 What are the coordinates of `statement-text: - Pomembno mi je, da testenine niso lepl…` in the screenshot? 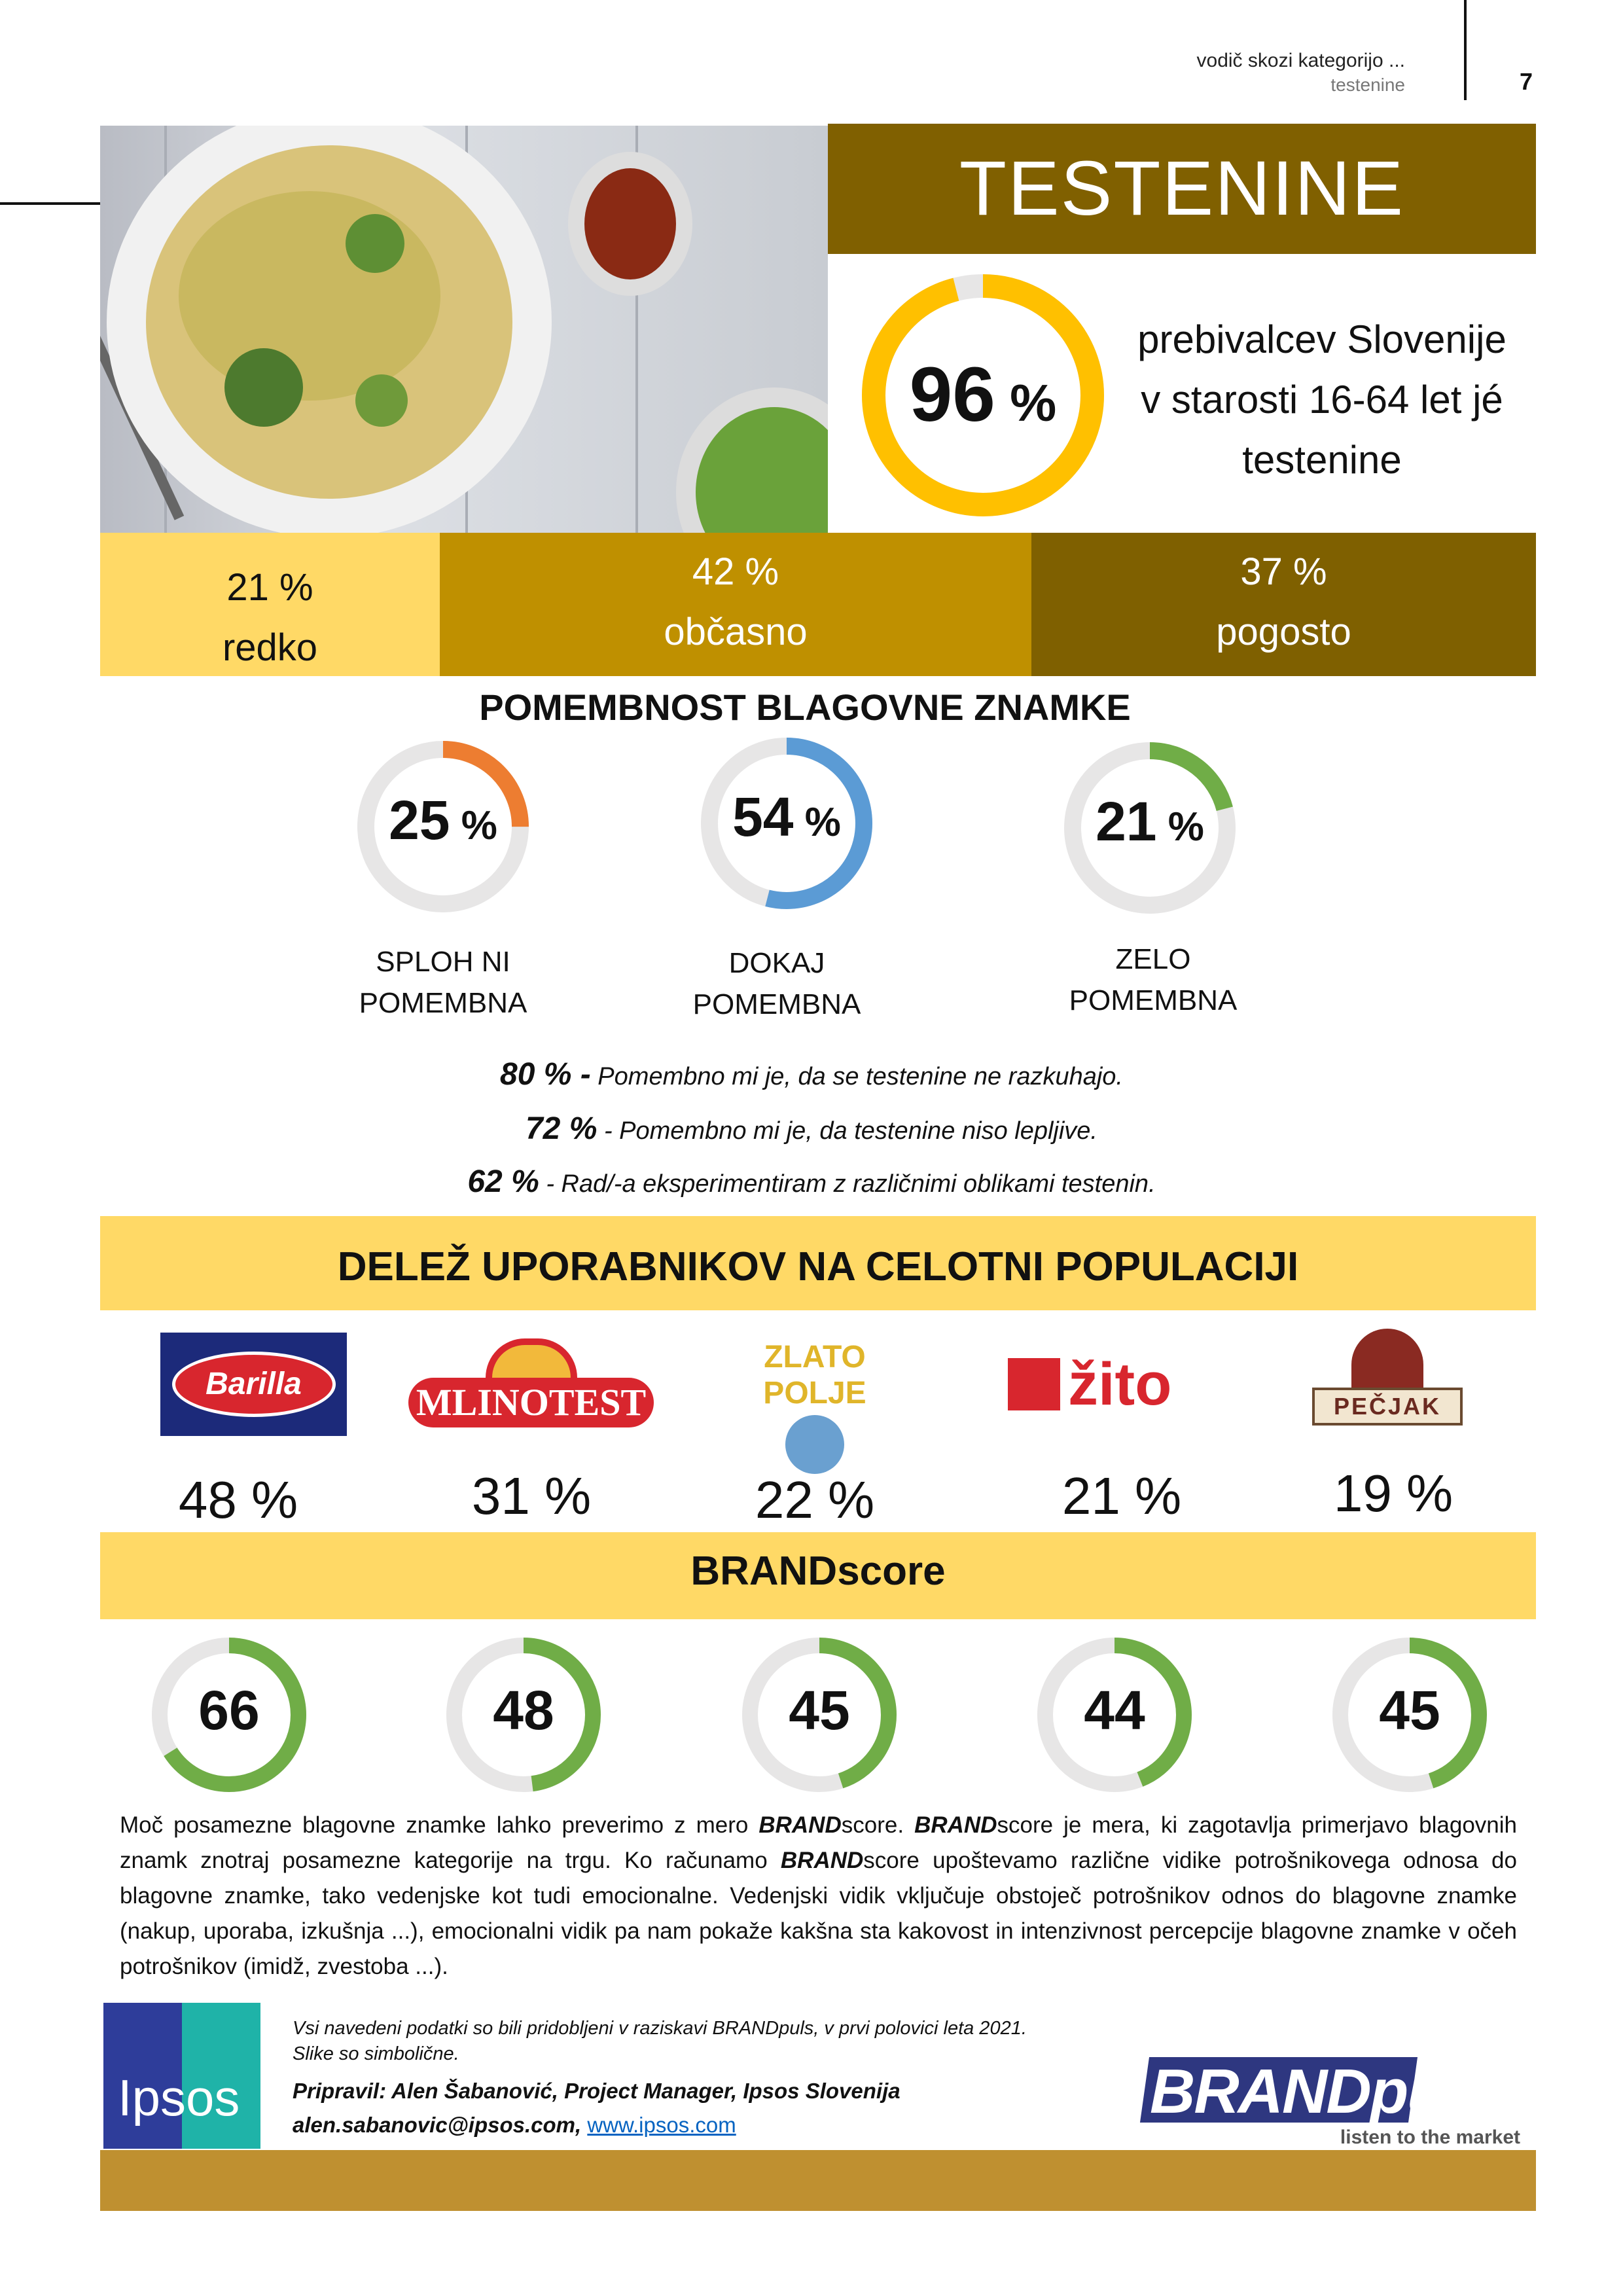 It's located at (847, 1131).